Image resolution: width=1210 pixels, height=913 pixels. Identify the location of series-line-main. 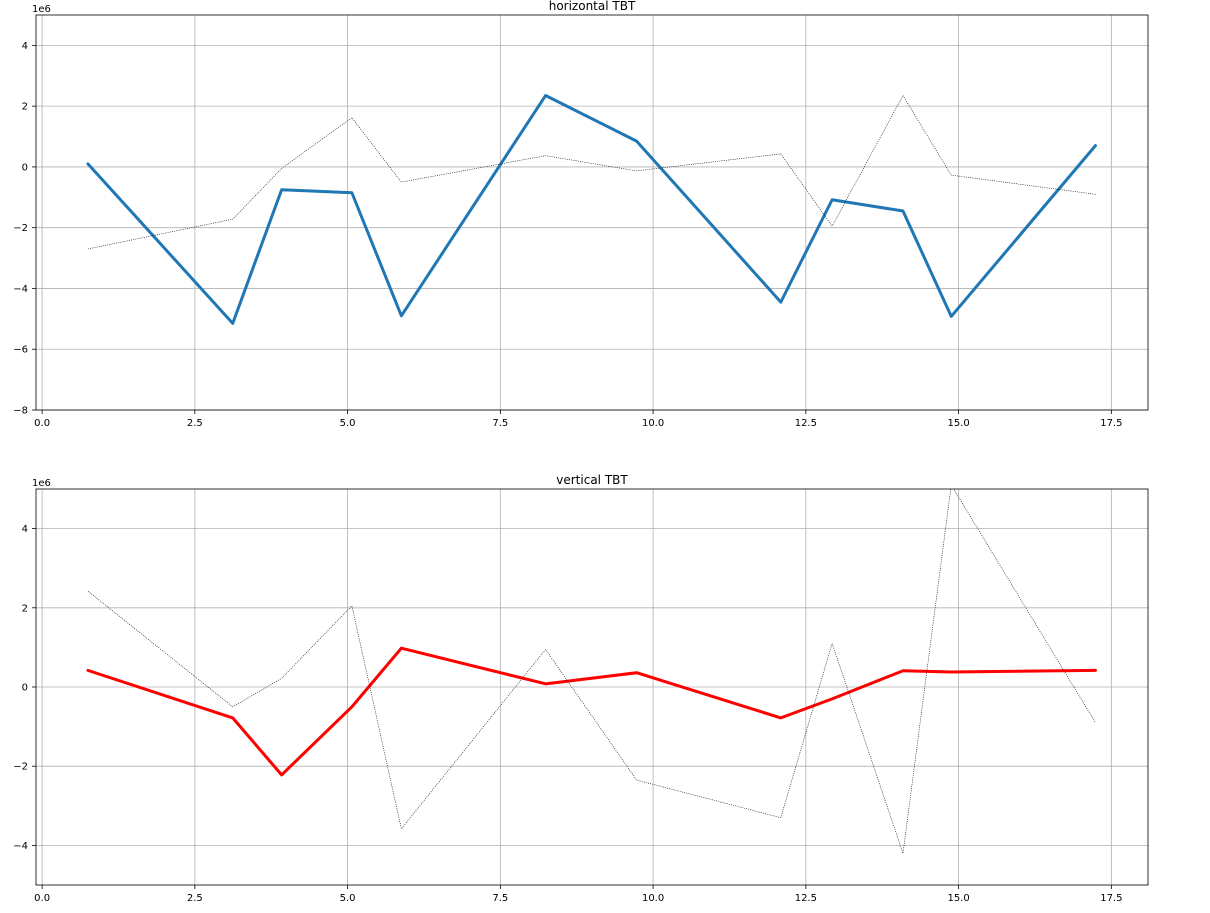
(591, 711).